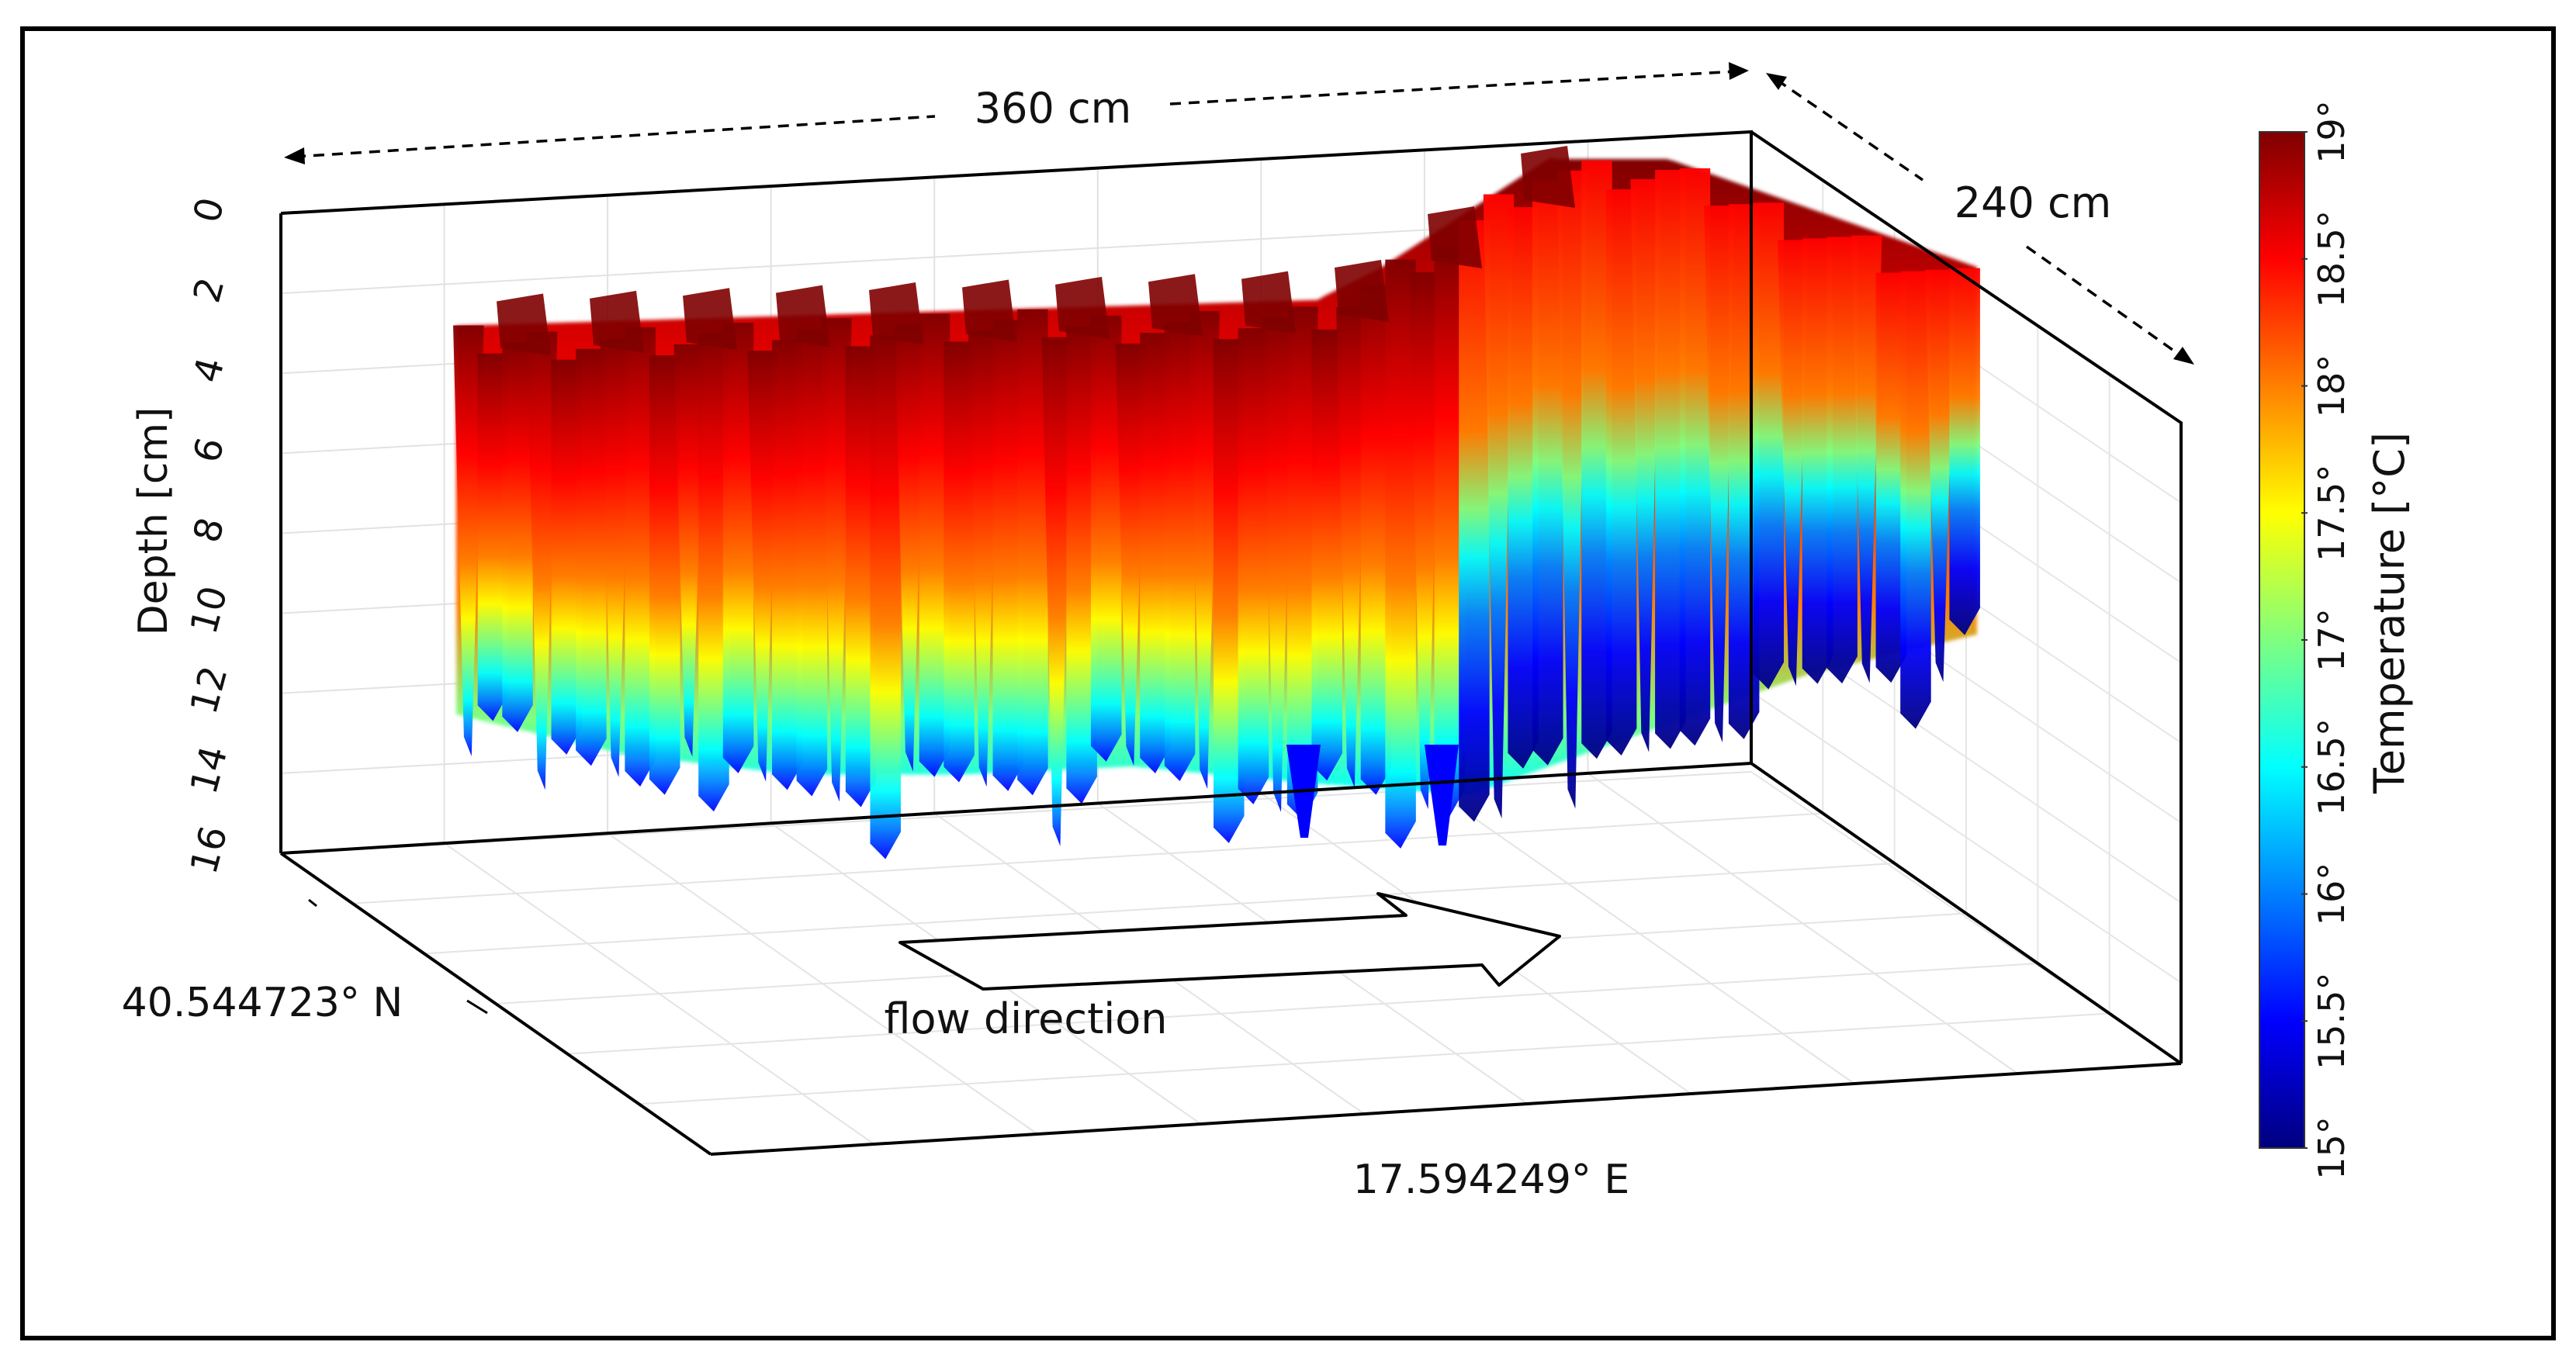  I want to click on colorbar-tick-label: 15°, so click(2332, 1148).